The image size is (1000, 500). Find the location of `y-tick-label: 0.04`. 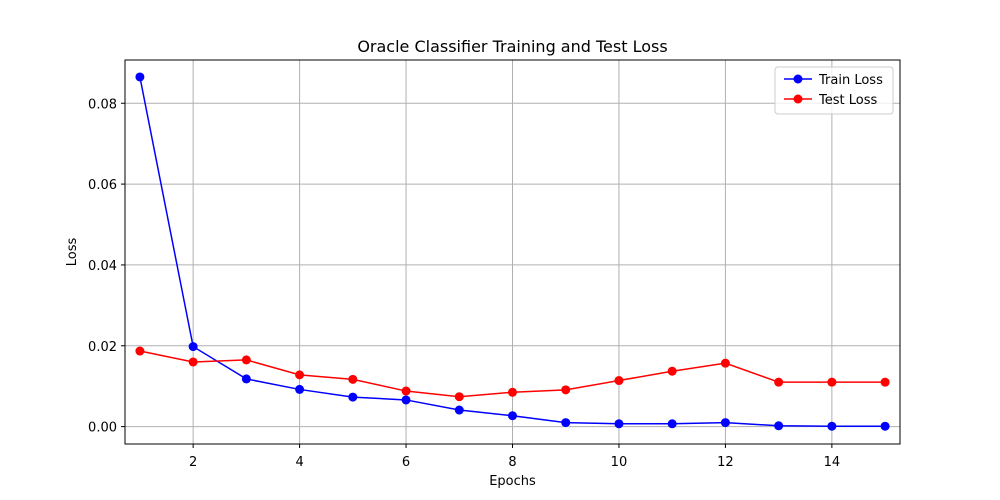

y-tick-label: 0.04 is located at coordinates (102, 266).